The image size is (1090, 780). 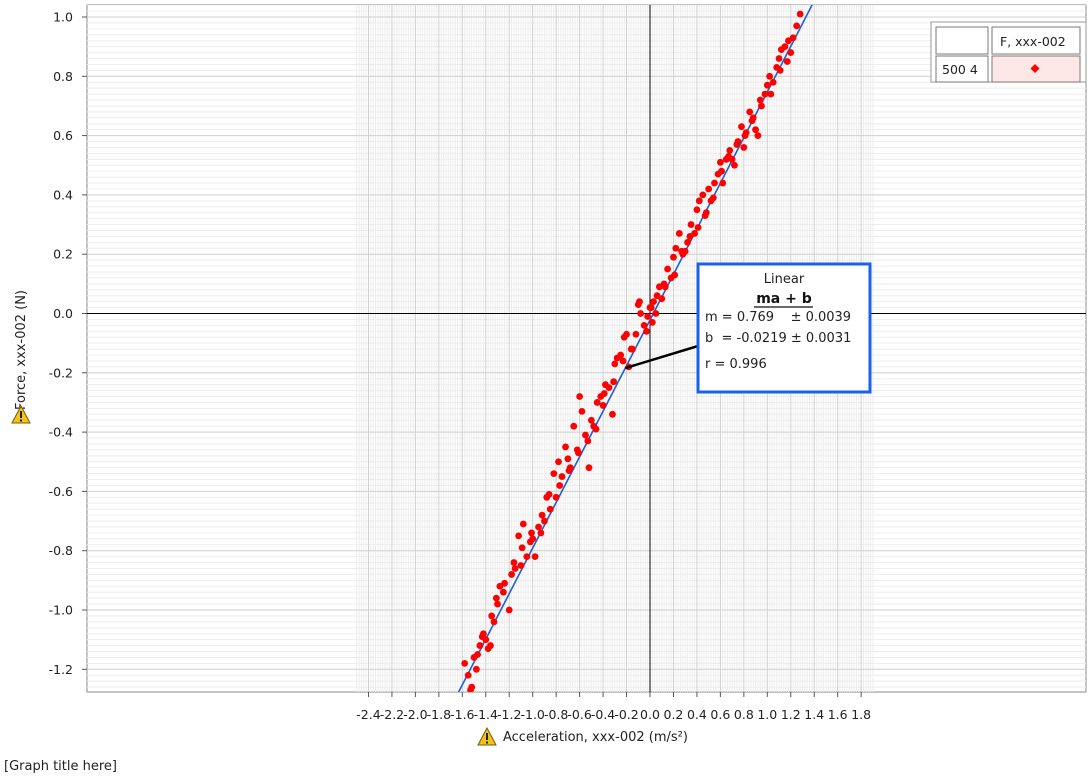 I want to click on y-axis-label: Force, xxx-002 (N), so click(x=21, y=357).